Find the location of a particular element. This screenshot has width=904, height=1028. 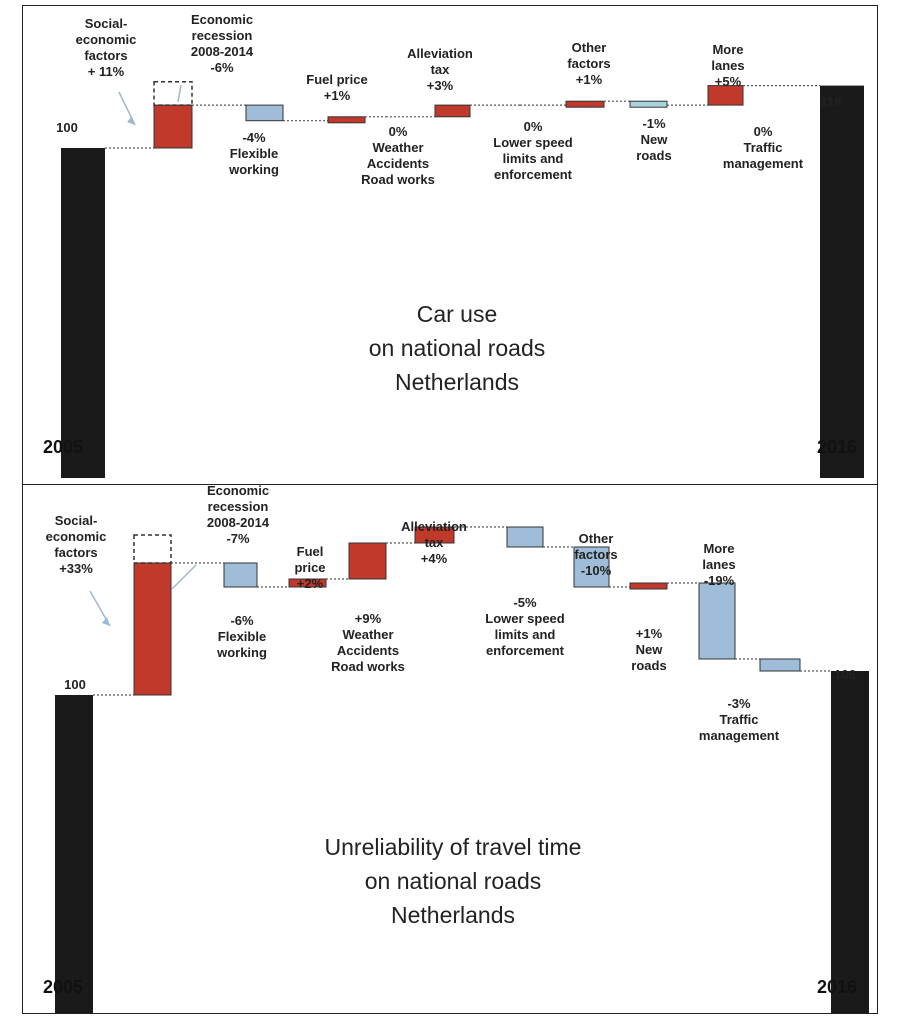

unreliability-start-year-label: 2005 is located at coordinates (63, 987).